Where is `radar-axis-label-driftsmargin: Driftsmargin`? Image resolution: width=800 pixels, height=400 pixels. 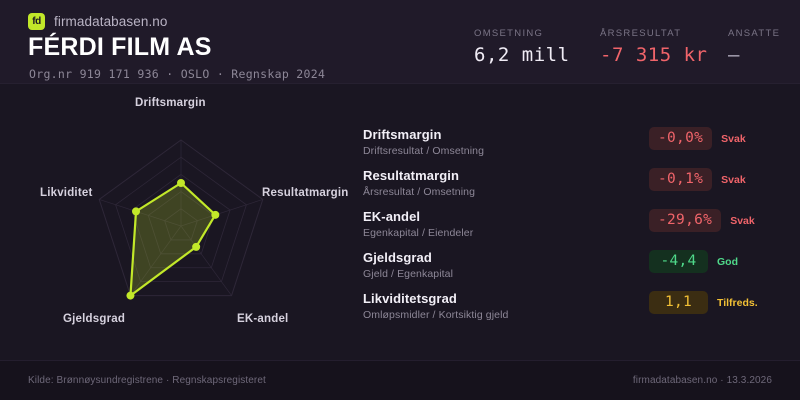 radar-axis-label-driftsmargin: Driftsmargin is located at coordinates (170, 103).